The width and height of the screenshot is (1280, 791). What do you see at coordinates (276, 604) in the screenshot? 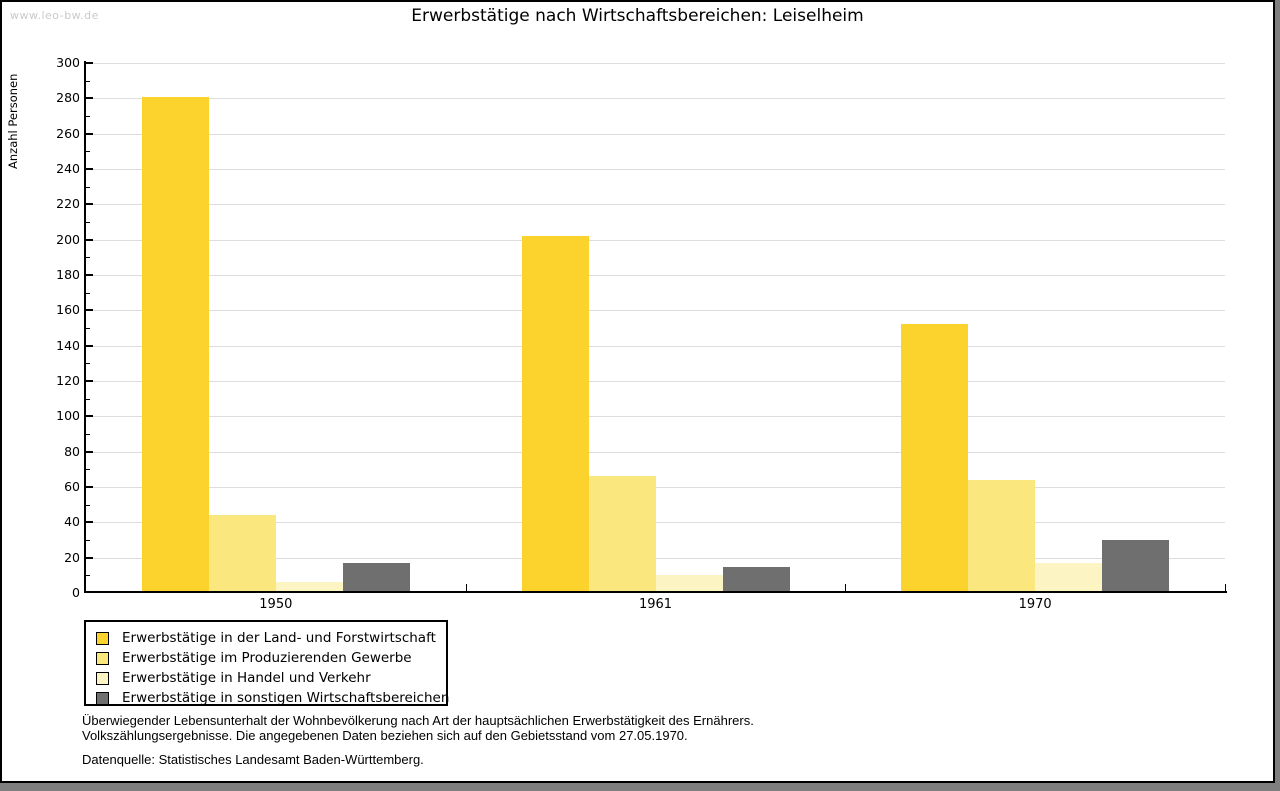
I see `x-category-label: 1950` at bounding box center [276, 604].